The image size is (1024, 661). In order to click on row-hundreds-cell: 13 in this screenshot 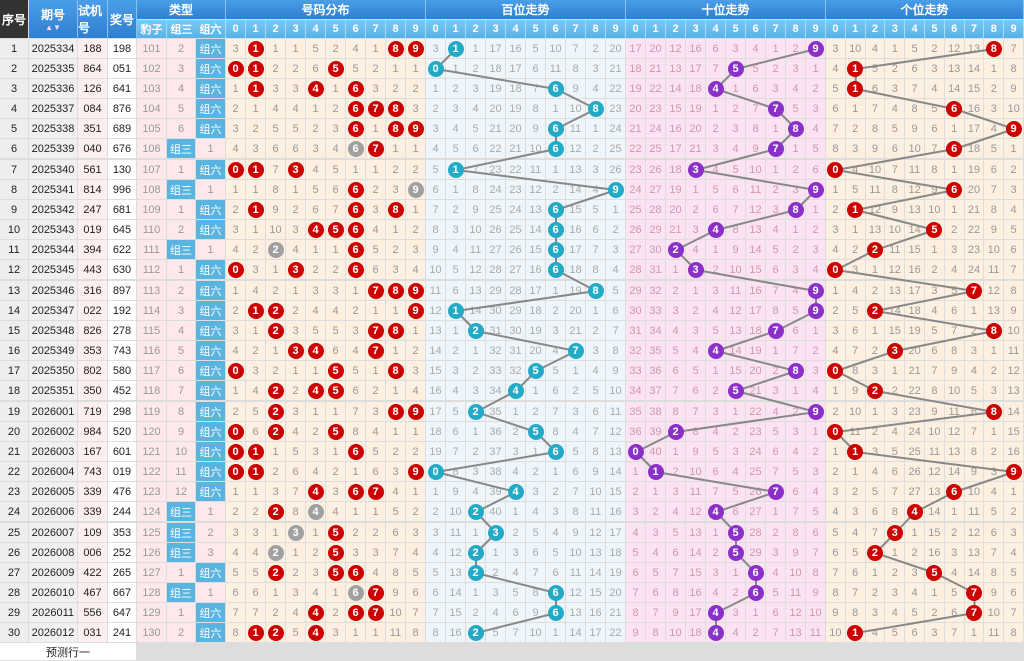, I will do `click(576, 170)`.